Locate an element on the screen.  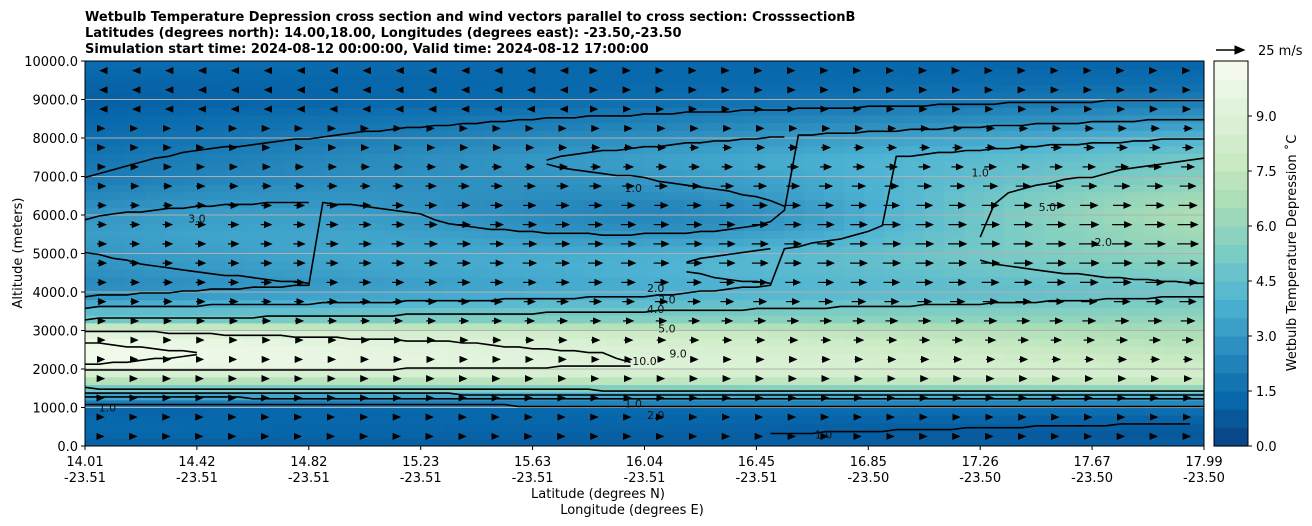
colorbar-tick-label: 7.5 is located at coordinates (1266, 172).